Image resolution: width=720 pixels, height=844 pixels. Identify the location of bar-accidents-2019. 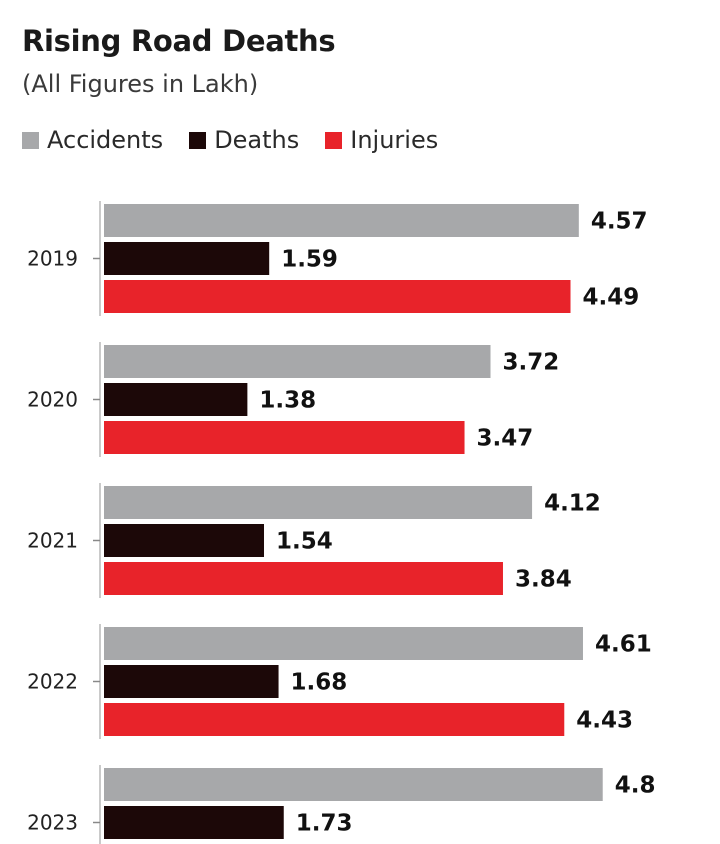
(341, 220).